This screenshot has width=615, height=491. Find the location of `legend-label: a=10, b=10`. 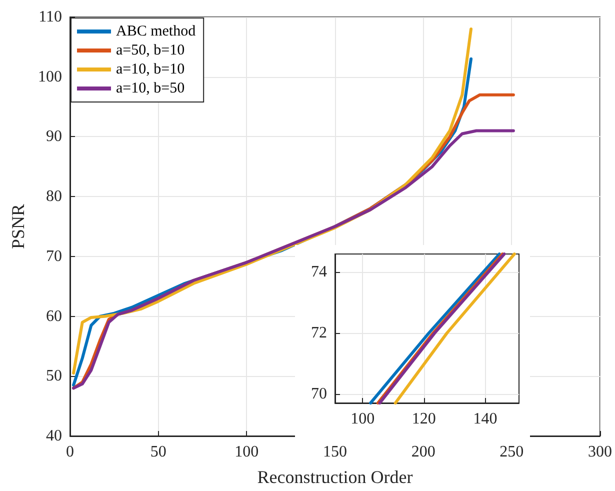

legend-label: a=10, b=10 is located at coordinates (150, 70).